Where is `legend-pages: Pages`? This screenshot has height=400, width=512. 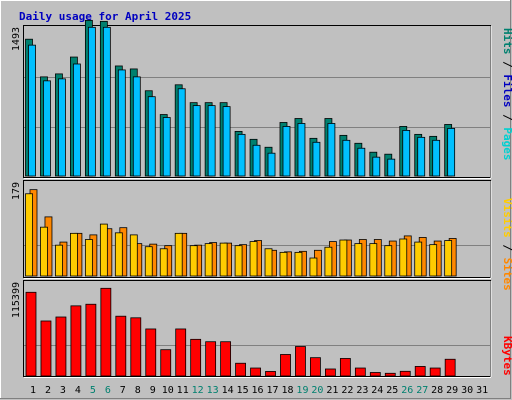 legend-pages: Pages is located at coordinates (506, 143).